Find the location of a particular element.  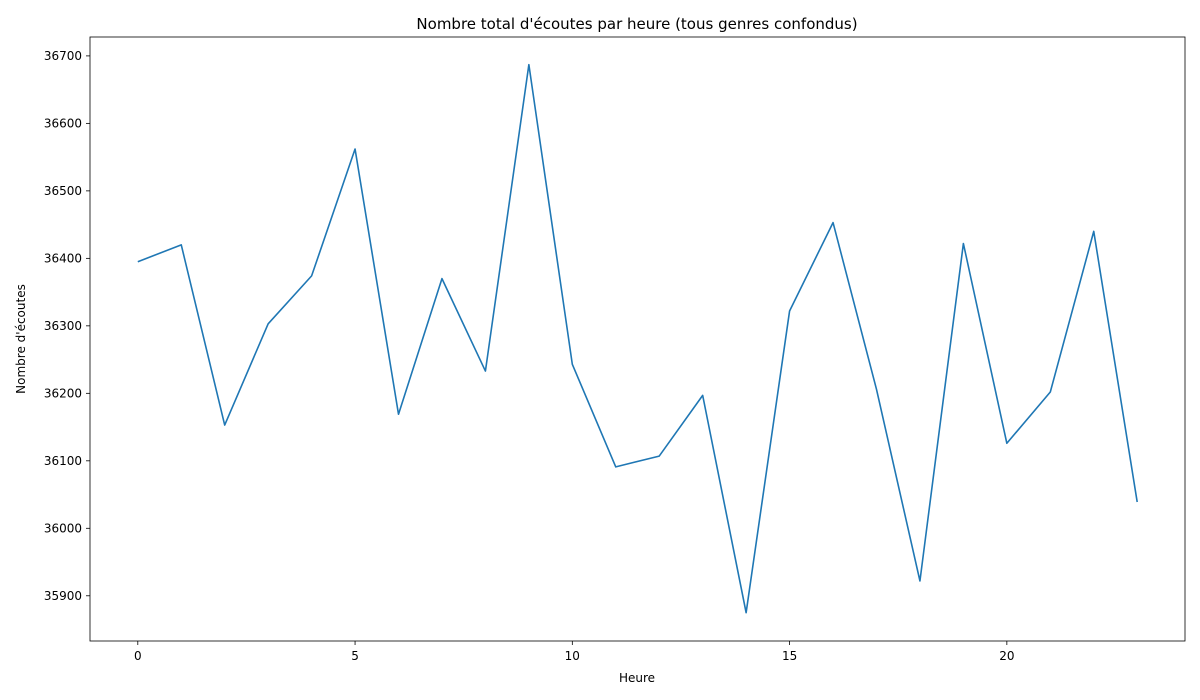

y-tick-label: 36300 is located at coordinates (63, 326).